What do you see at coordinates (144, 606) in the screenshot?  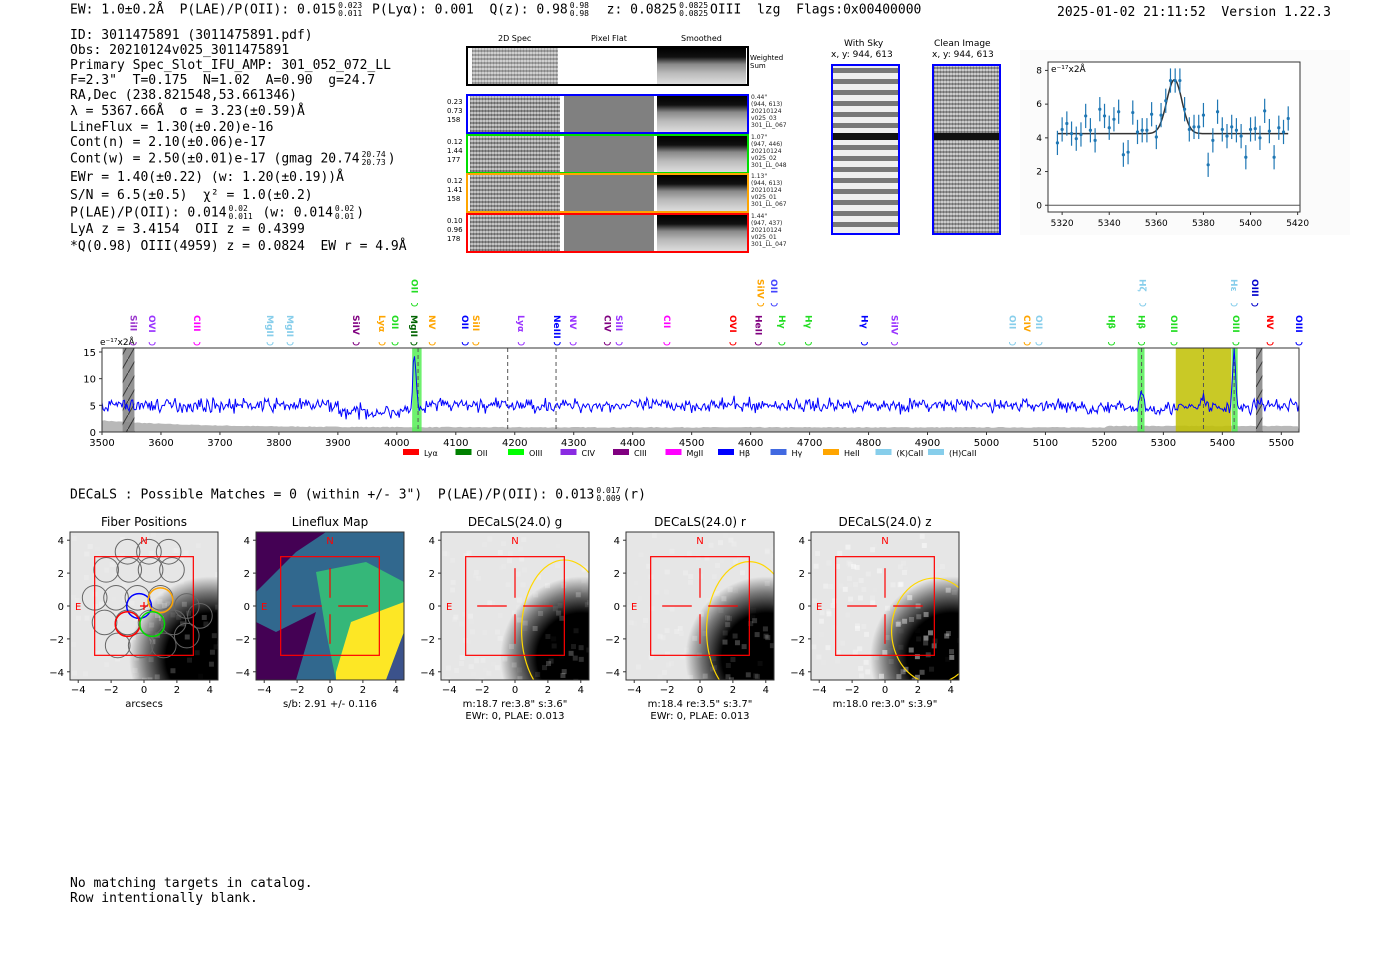 I see `center-marker-icon` at bounding box center [144, 606].